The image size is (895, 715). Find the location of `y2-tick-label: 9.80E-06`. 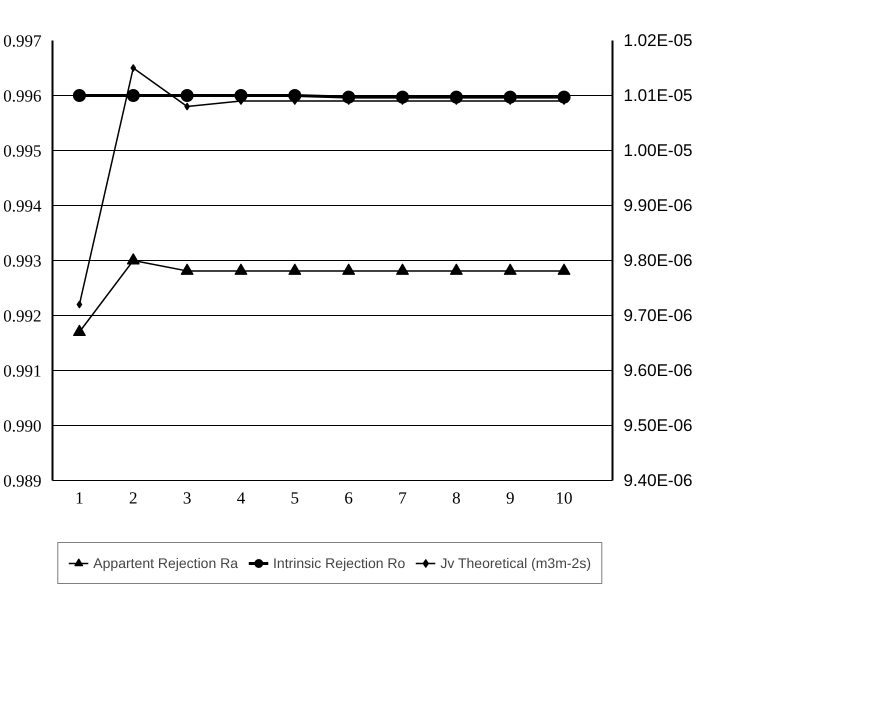

y2-tick-label: 9.80E-06 is located at coordinates (658, 260).